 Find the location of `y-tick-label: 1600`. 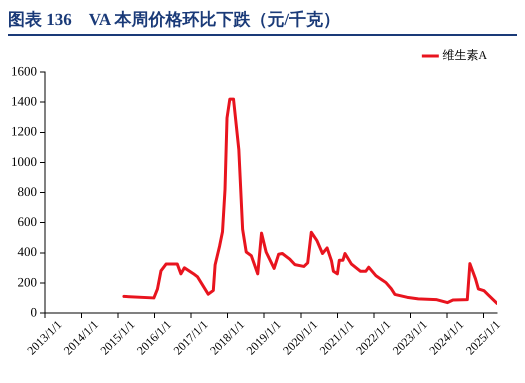

y-tick-label: 1600 is located at coordinates (24, 70).